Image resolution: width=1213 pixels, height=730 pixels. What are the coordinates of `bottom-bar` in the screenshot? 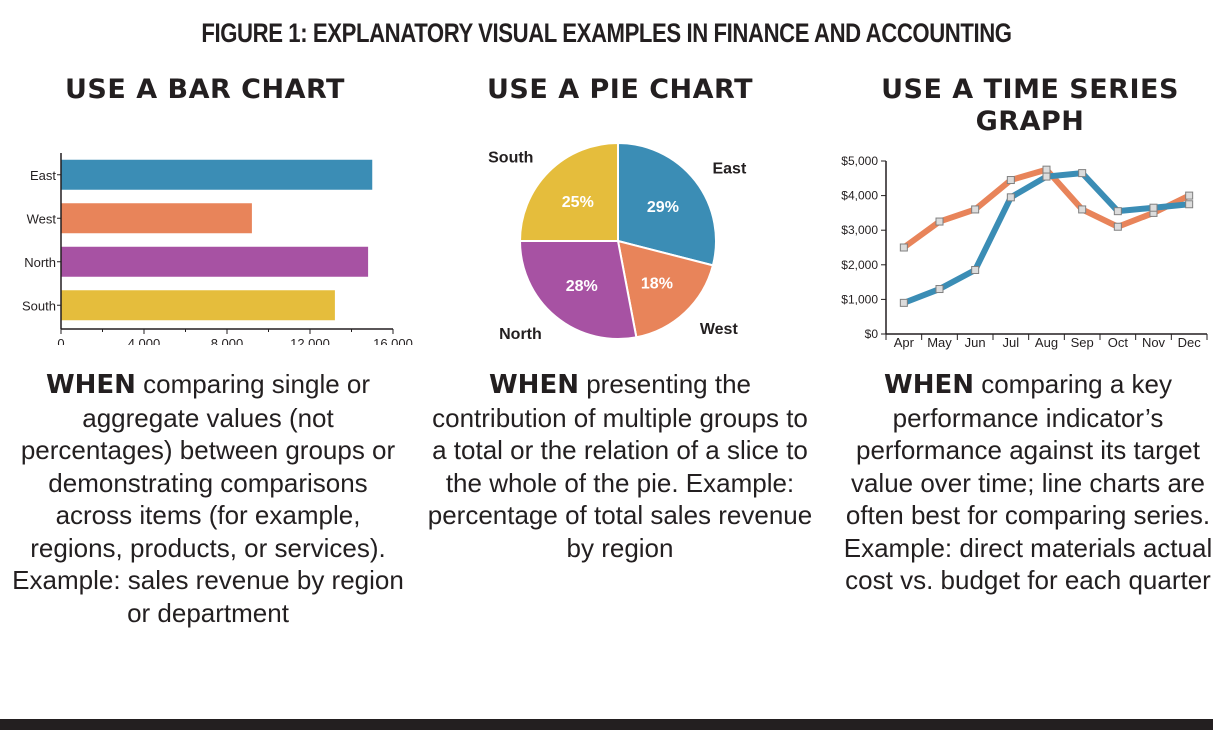 It's located at (606, 724).